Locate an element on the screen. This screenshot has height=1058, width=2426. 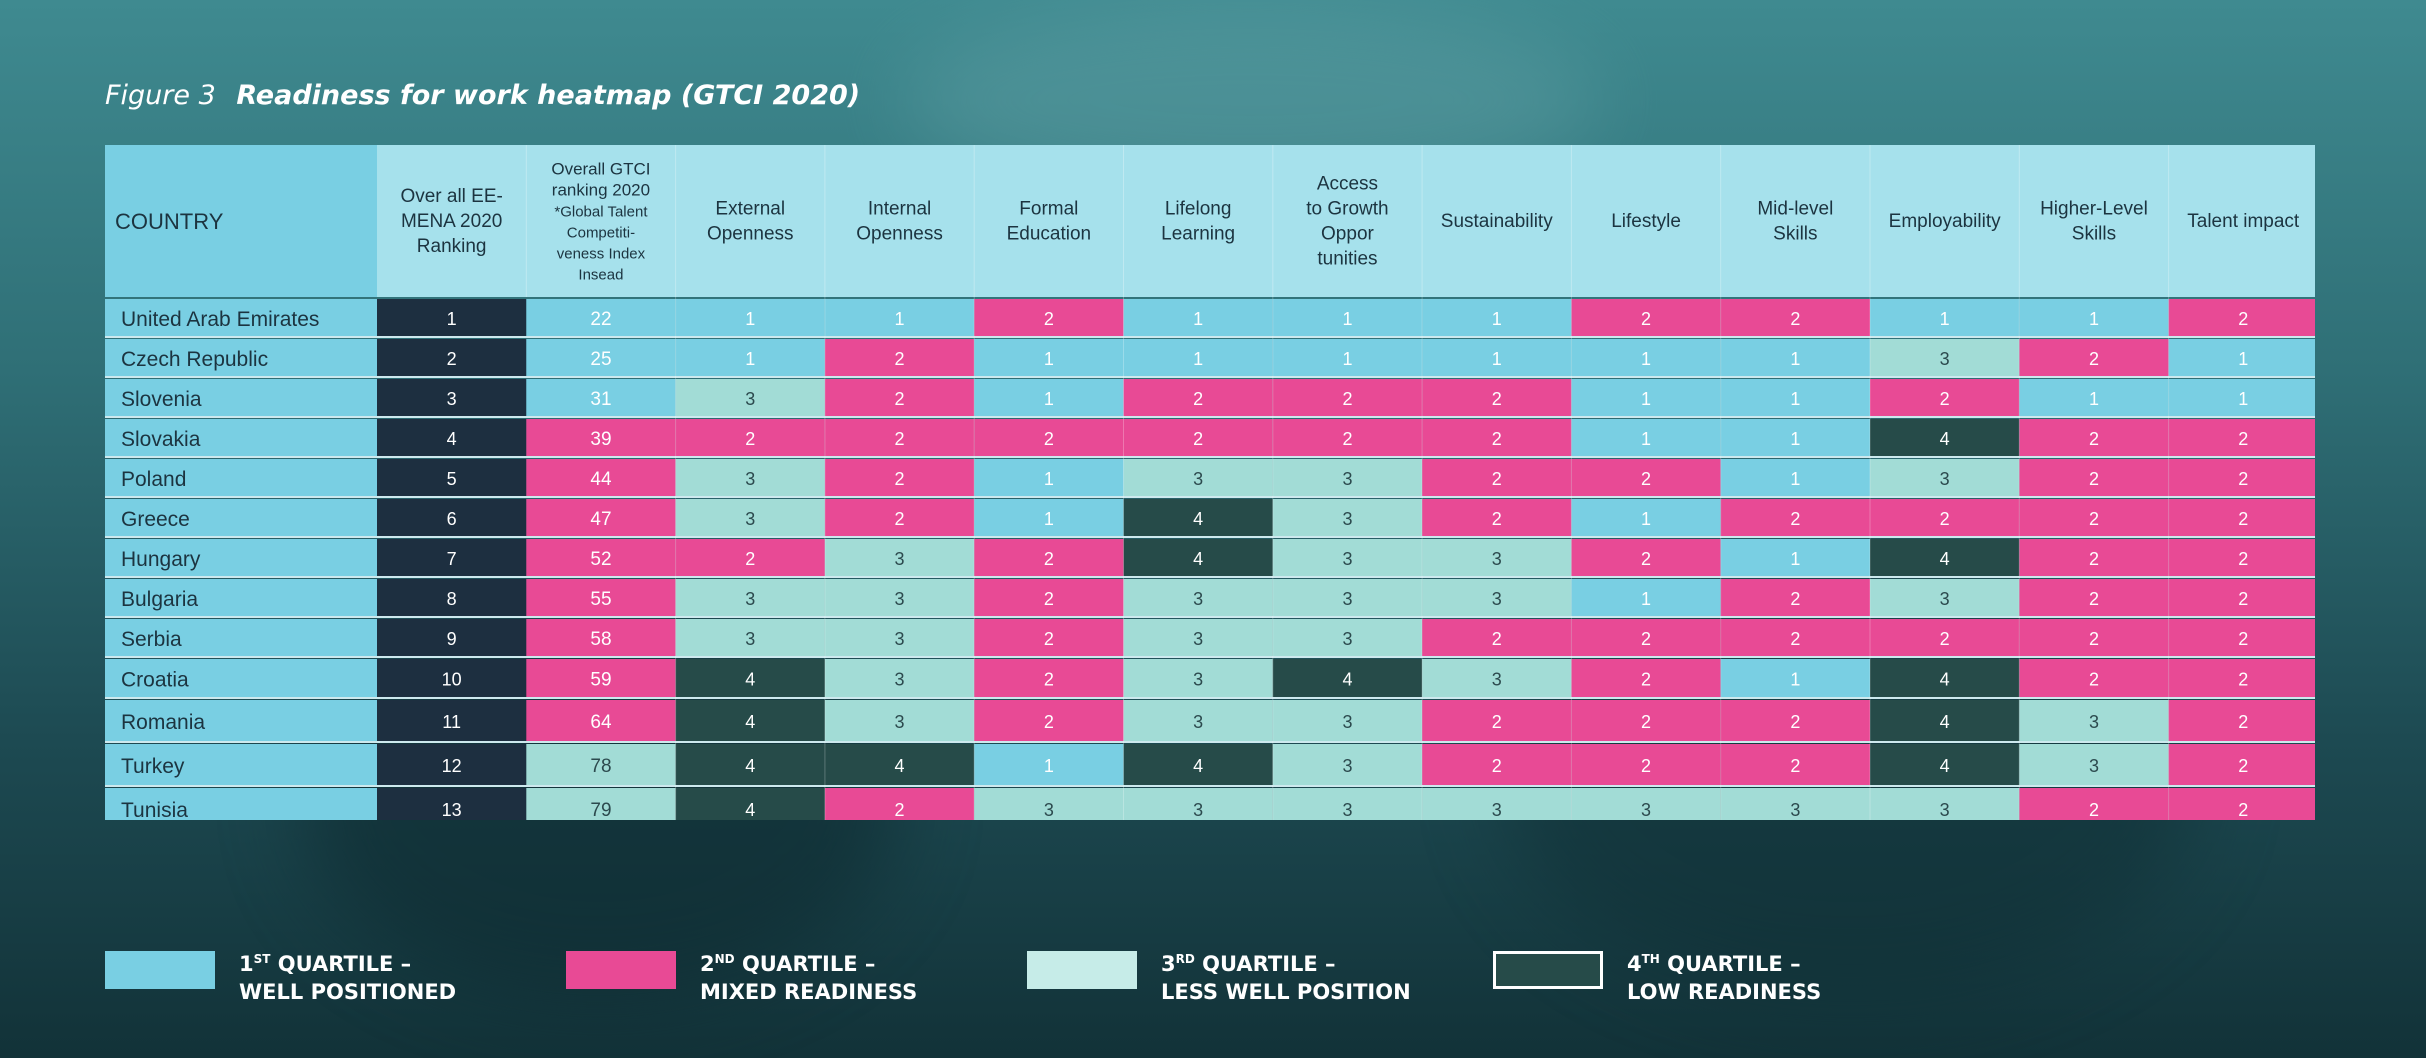
column-header-label: Sustainability is located at coordinates (1497, 221).